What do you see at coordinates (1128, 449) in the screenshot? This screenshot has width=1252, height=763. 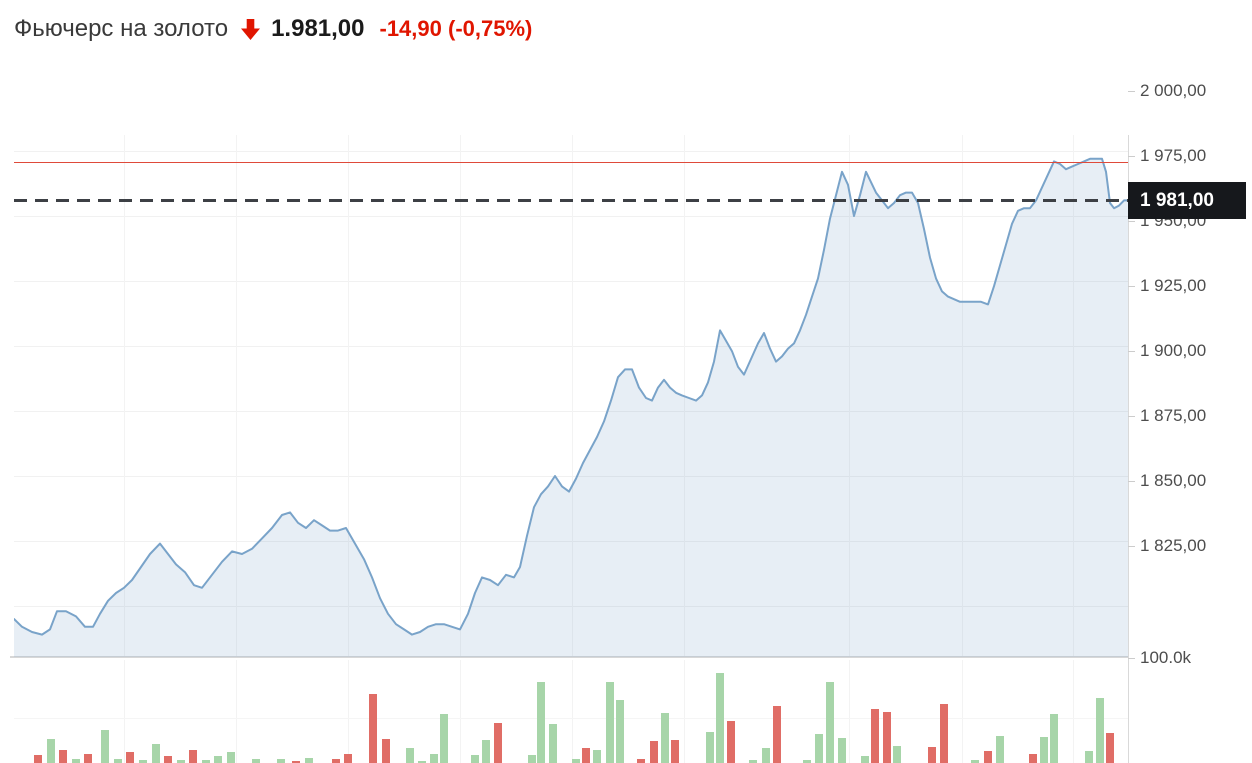 I see `y-axis-line` at bounding box center [1128, 449].